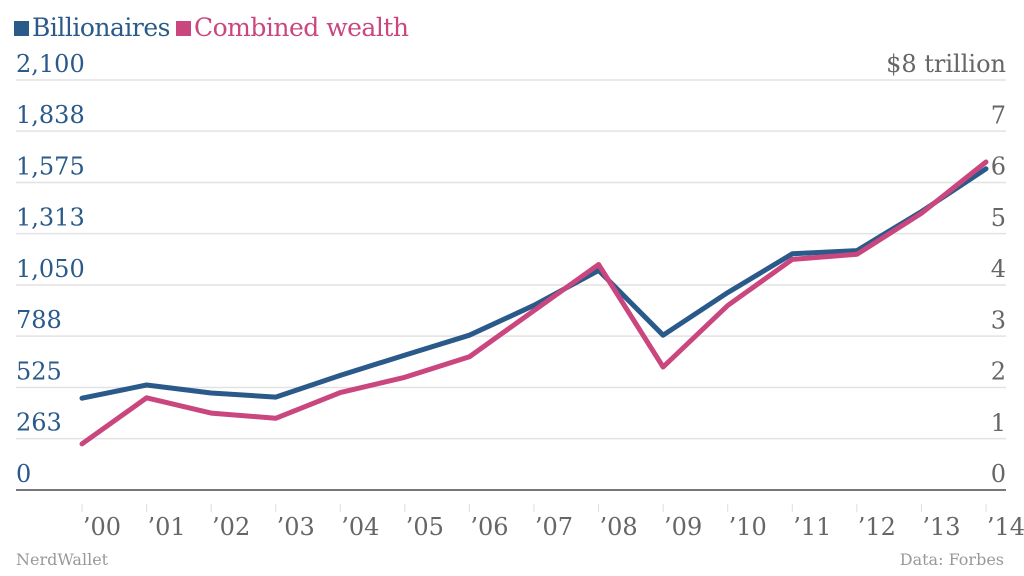 Image resolution: width=1024 pixels, height=576 pixels. I want to click on right-axis-tick-label: 0, so click(998, 474).